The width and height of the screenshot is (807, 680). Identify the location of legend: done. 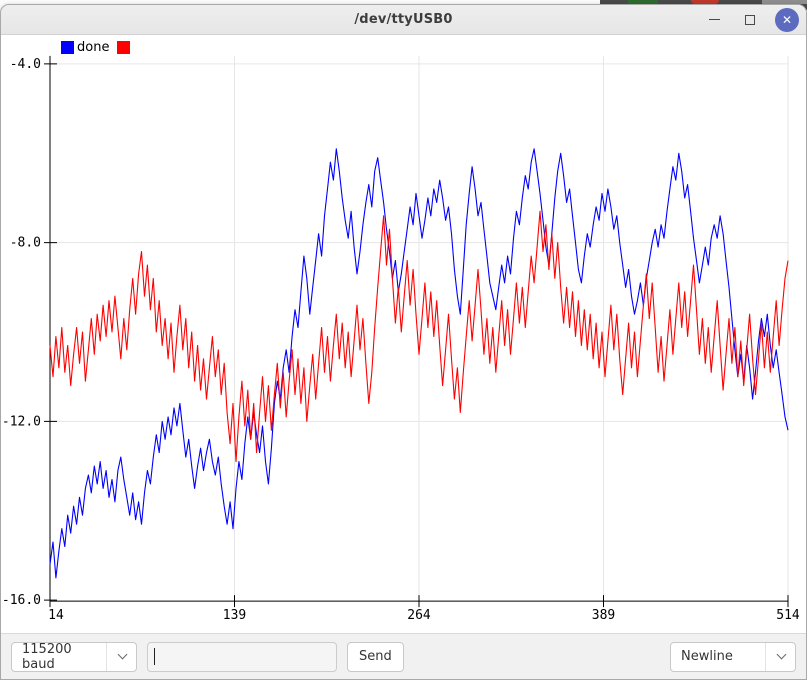
(99, 47).